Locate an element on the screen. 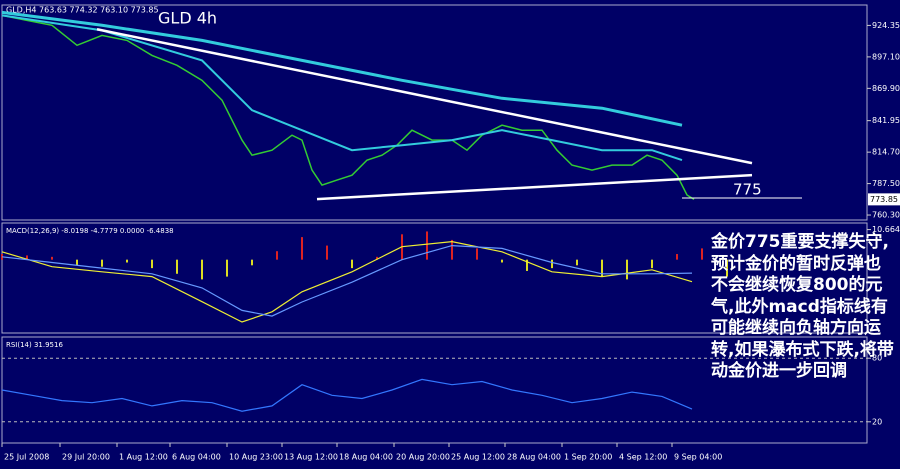 The width and height of the screenshot is (900, 469). last-price-label: 773.85 is located at coordinates (884, 199).